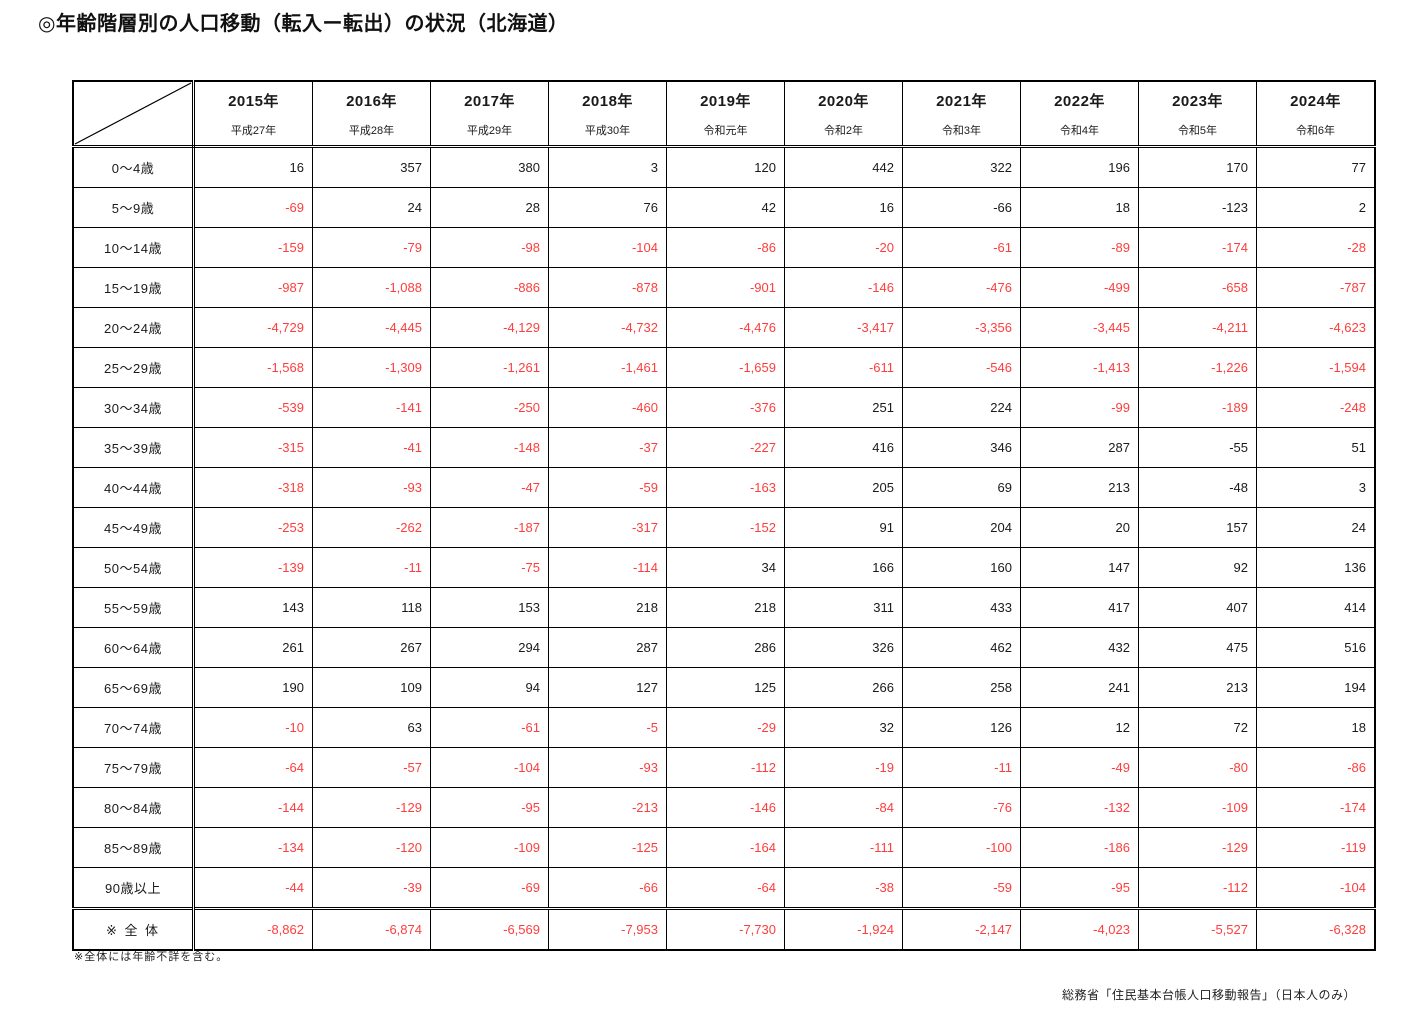 The width and height of the screenshot is (1416, 1011). Describe the element at coordinates (1197, 929) in the screenshot. I see `value-cell: -5,527` at that location.